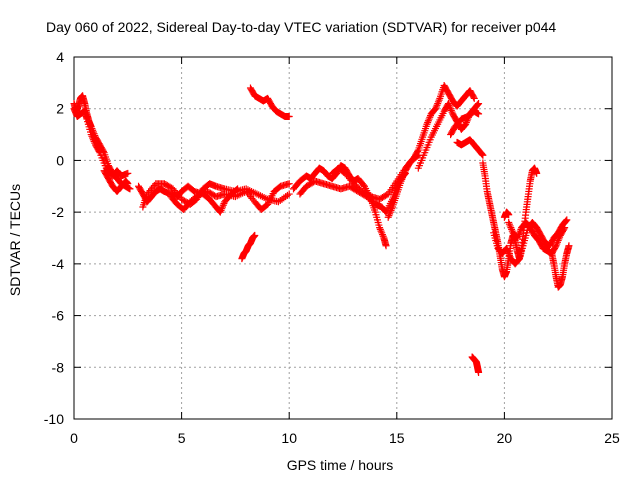  I want to click on x-tick-labels: 0 5 10 15 20 25, so click(345, 438).